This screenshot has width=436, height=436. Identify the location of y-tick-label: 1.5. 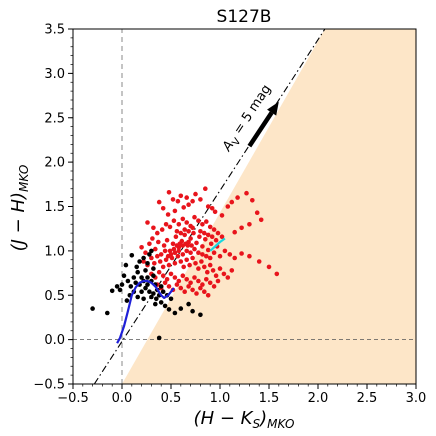
(54, 207).